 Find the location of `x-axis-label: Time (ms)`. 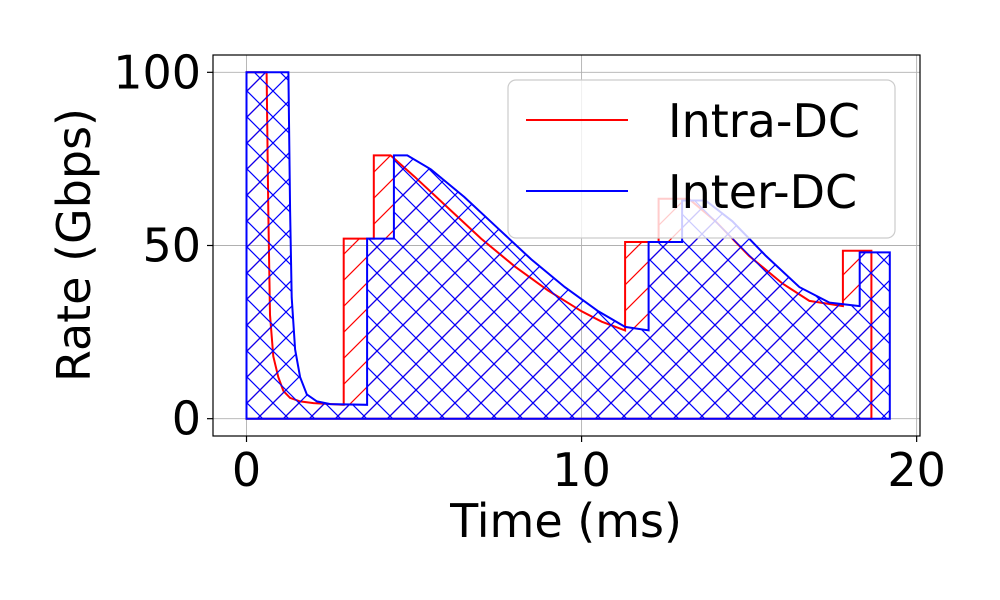

x-axis-label: Time (ms) is located at coordinates (565, 521).